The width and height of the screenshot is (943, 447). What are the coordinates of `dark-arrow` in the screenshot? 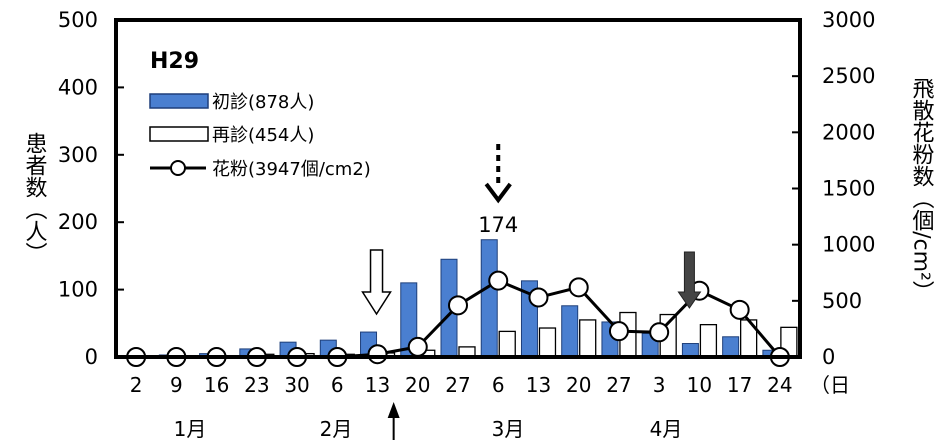 It's located at (689, 280).